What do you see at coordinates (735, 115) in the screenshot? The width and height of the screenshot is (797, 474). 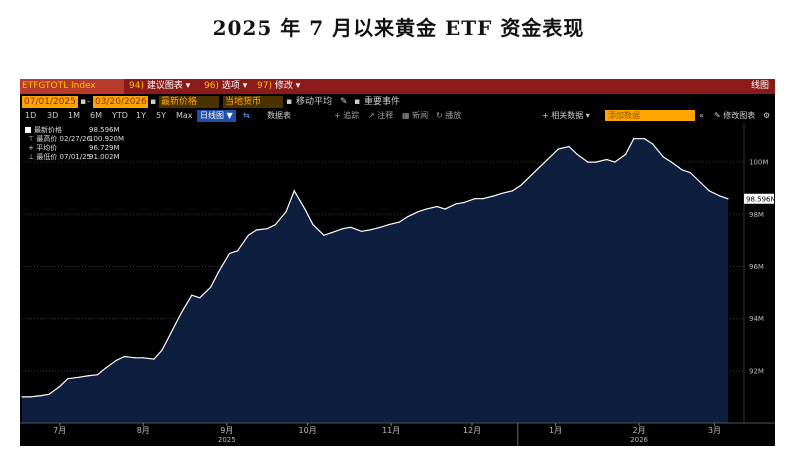 I see `edit-chart-button: ✎ 修改图表` at bounding box center [735, 115].